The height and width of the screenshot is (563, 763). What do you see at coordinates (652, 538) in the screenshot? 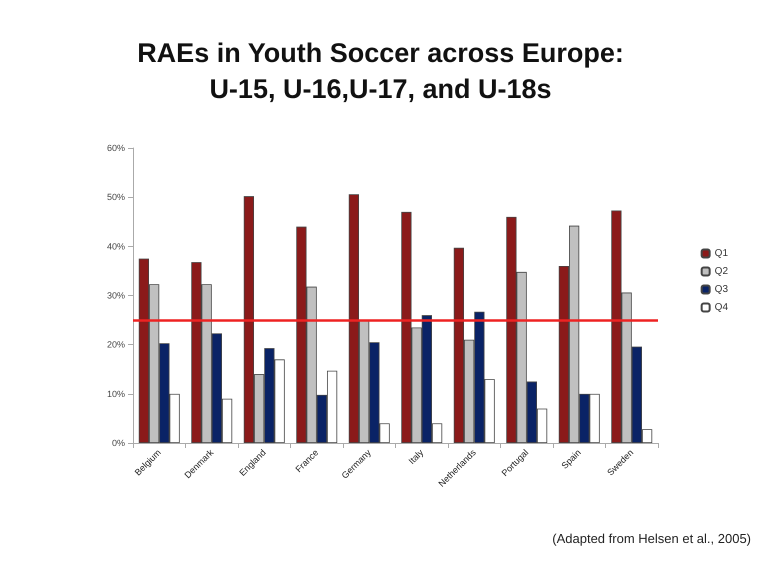
I see `text: (Adapted from Helsen et al., 2005)` at bounding box center [652, 538].